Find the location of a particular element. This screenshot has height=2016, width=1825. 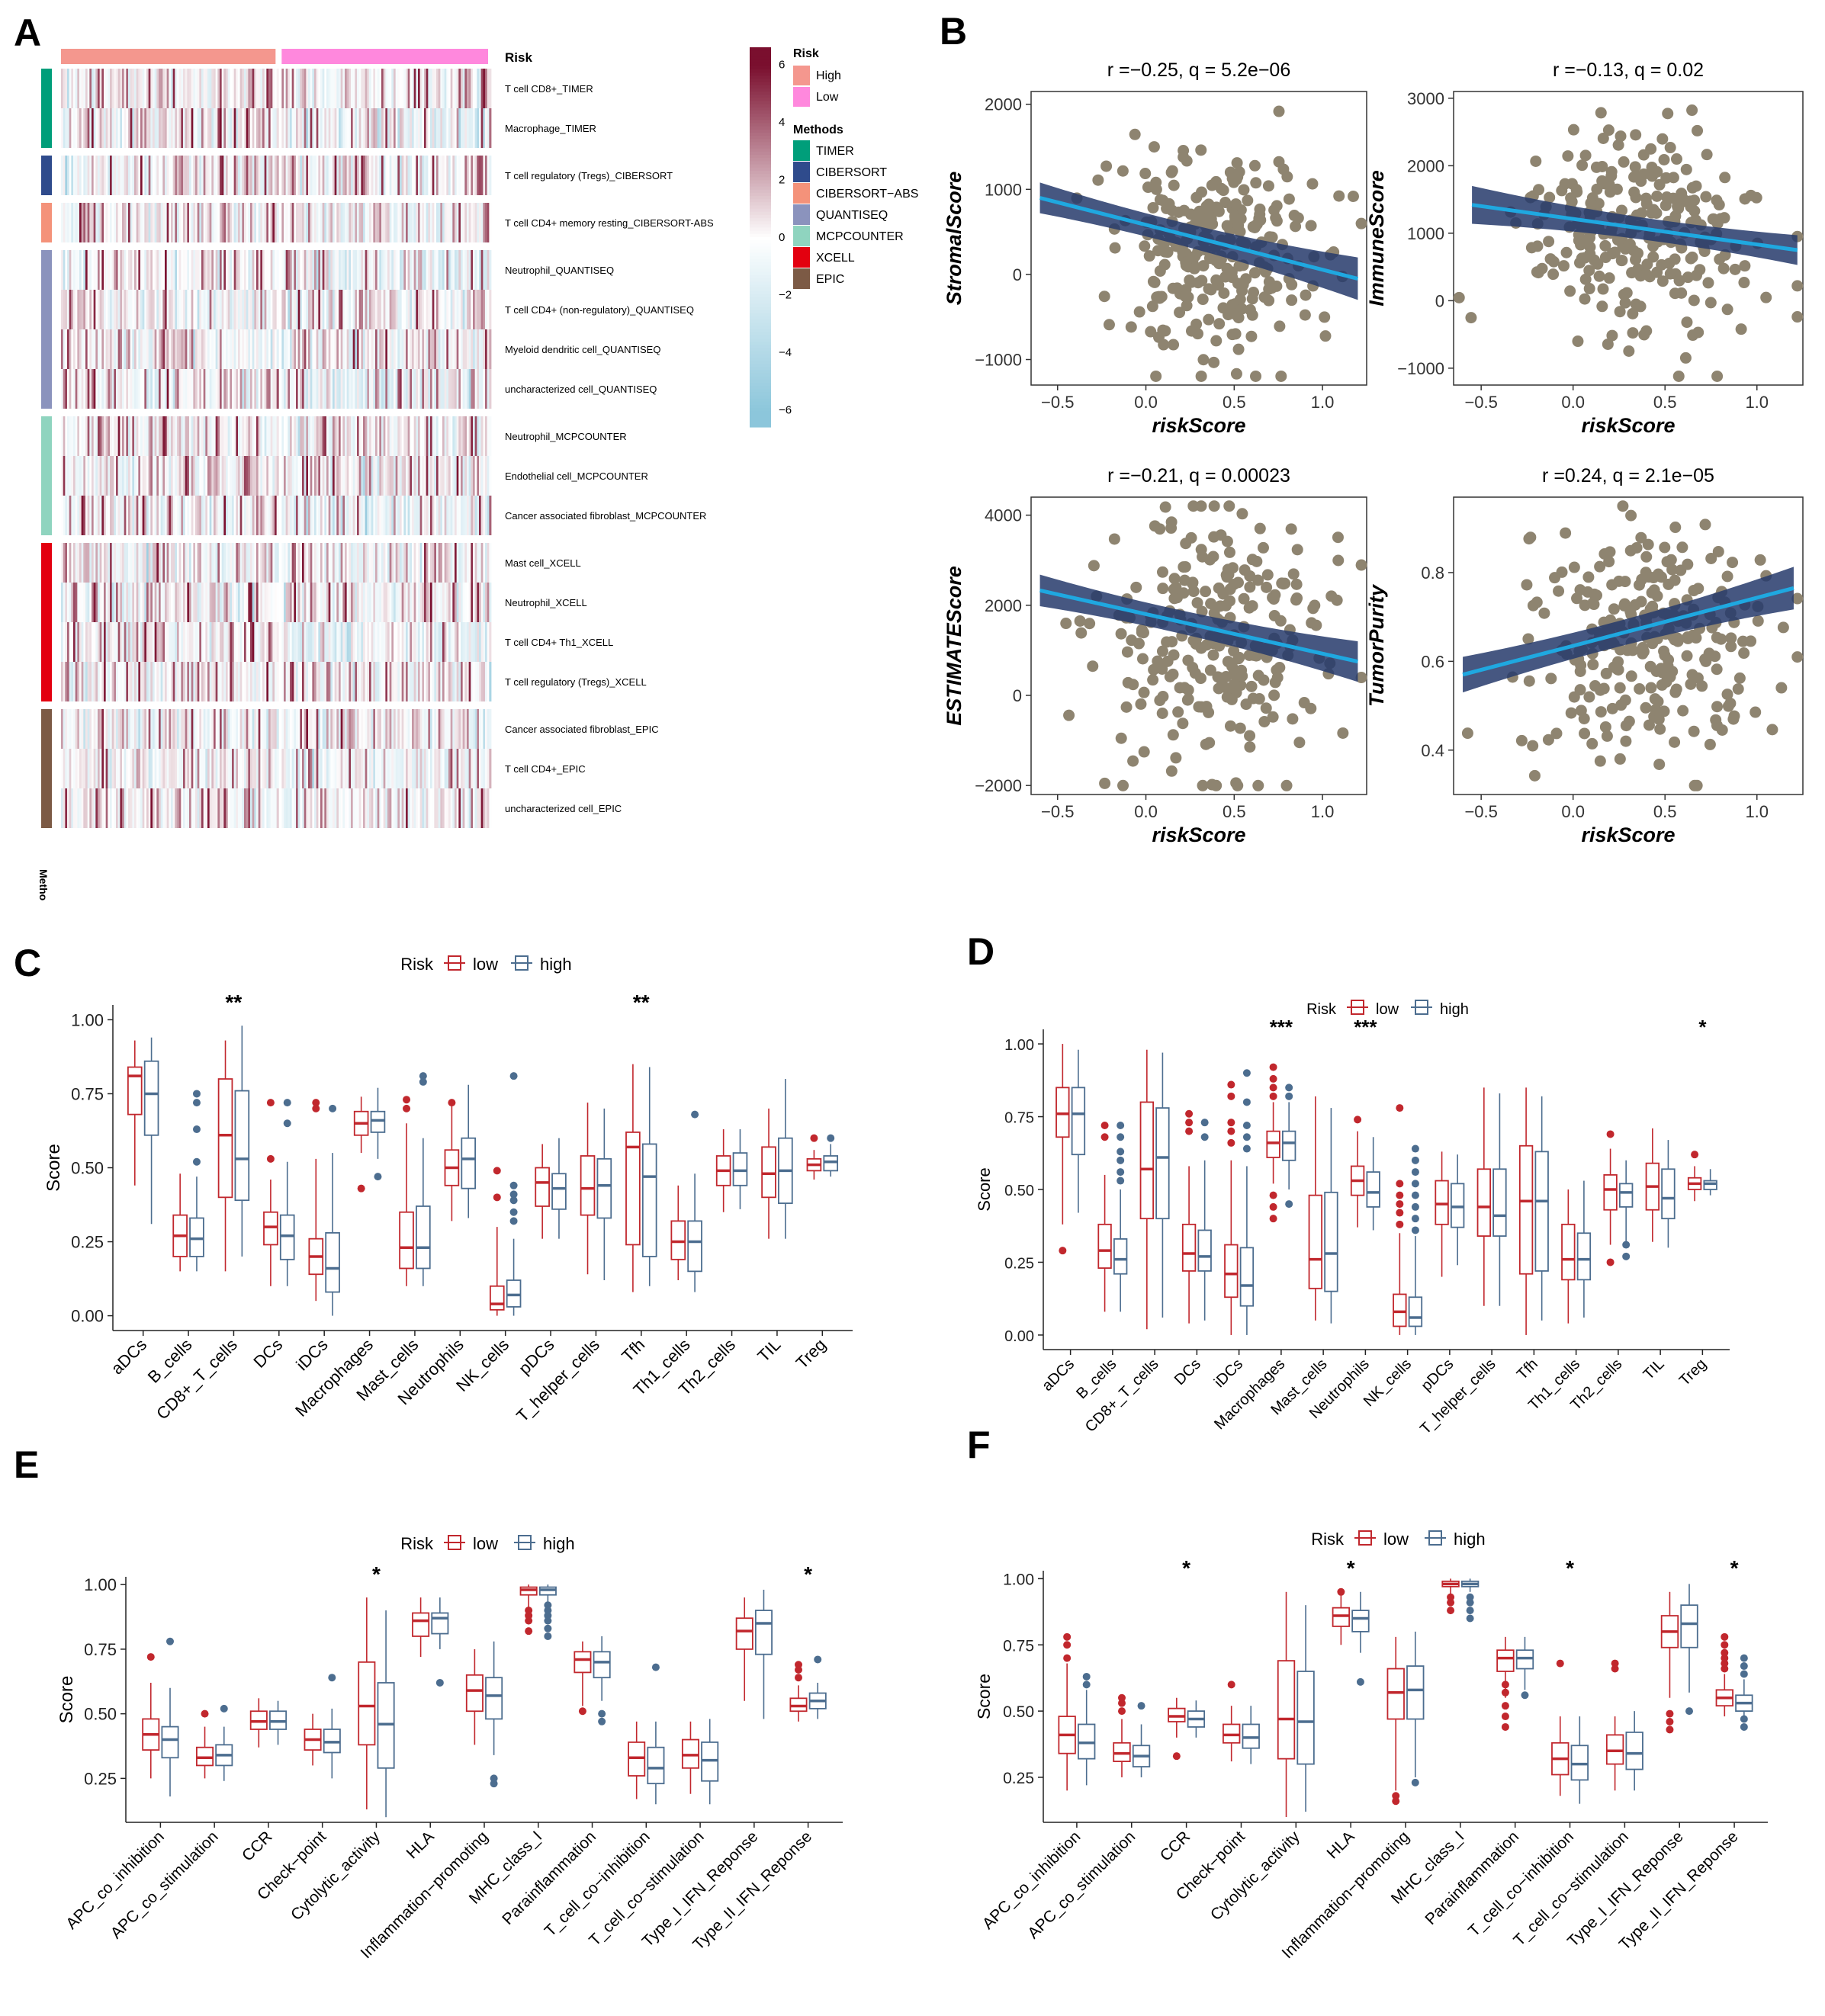

risk-bar-high is located at coordinates (168, 57).